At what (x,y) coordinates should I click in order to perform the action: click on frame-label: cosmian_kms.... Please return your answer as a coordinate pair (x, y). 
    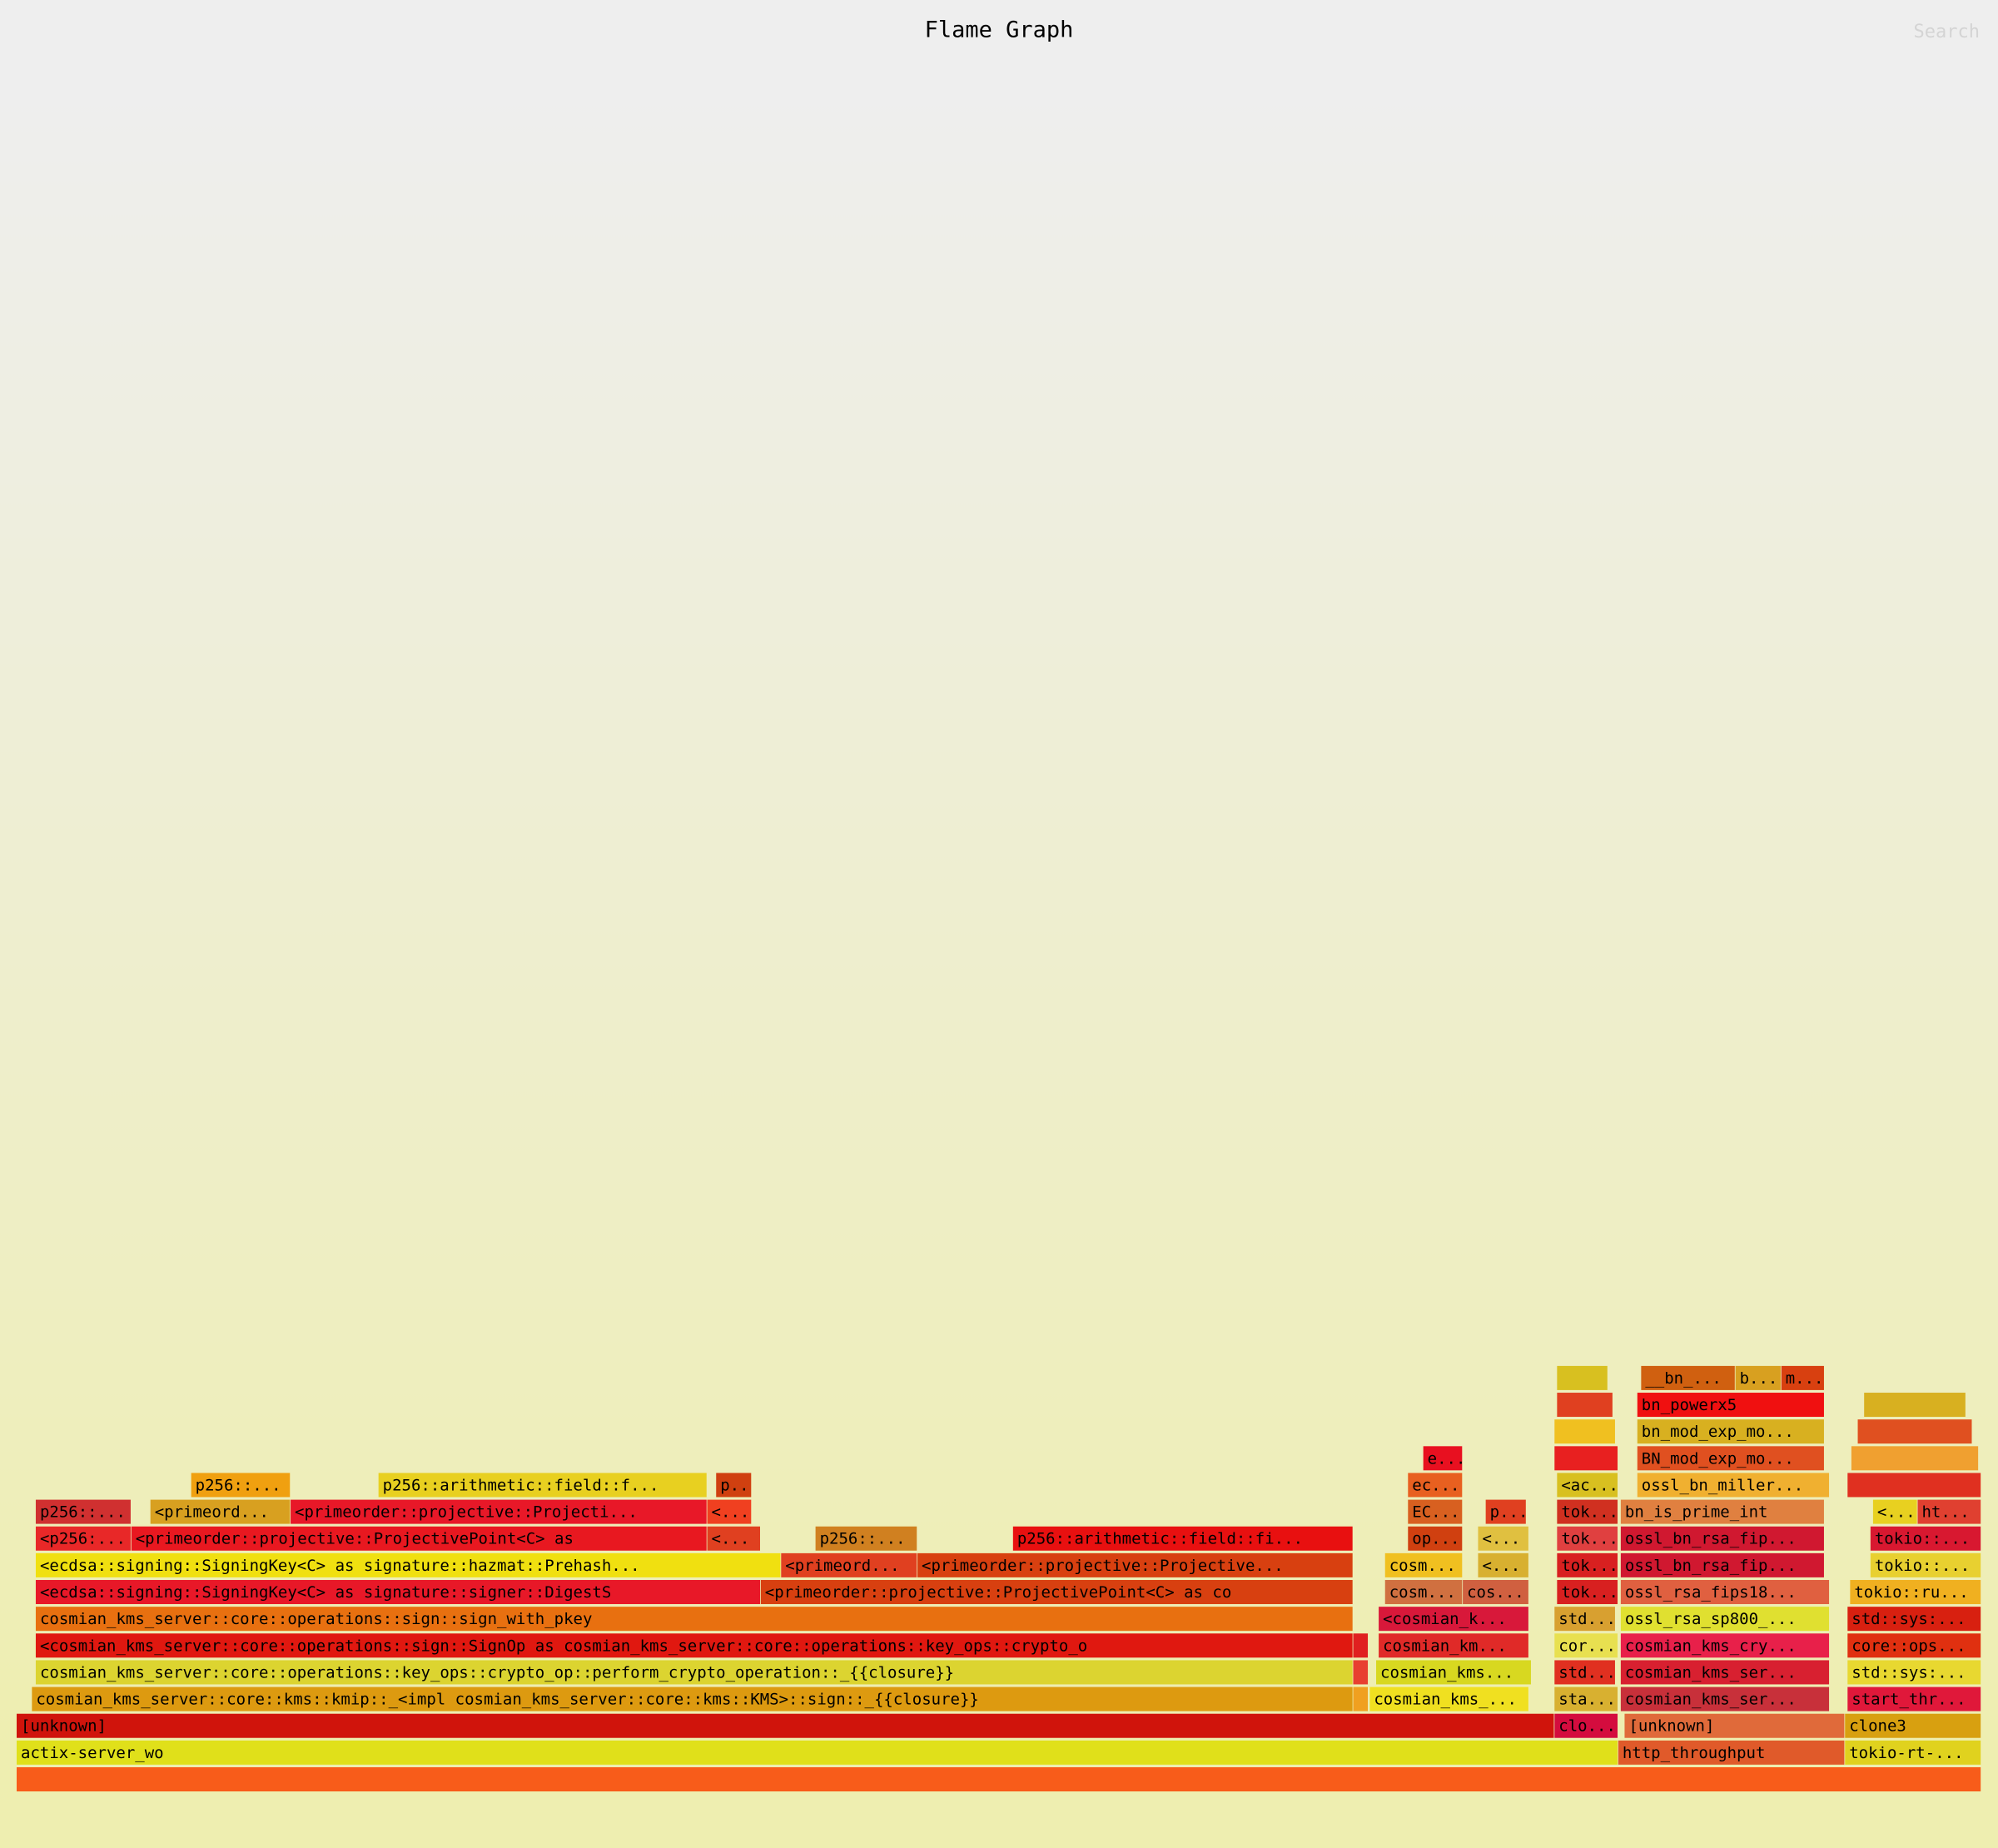
    Looking at the image, I should click on (1447, 1673).